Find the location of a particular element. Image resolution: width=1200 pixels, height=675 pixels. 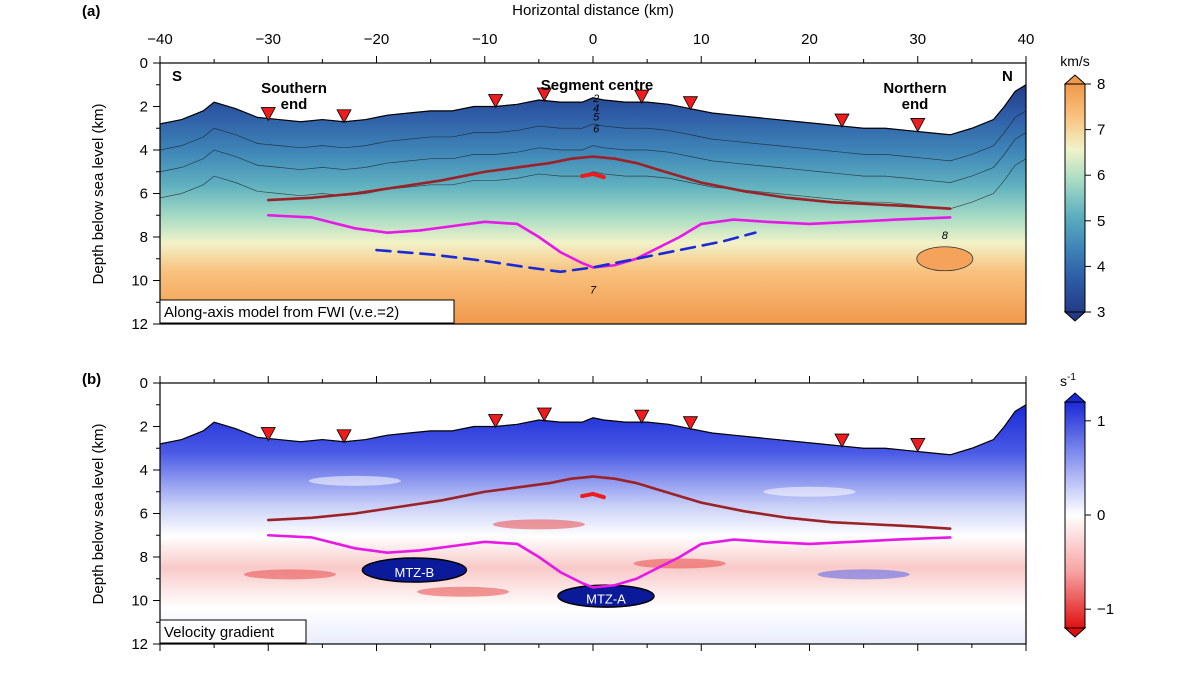

zone-label-2: MTZ-A is located at coordinates (606, 598).